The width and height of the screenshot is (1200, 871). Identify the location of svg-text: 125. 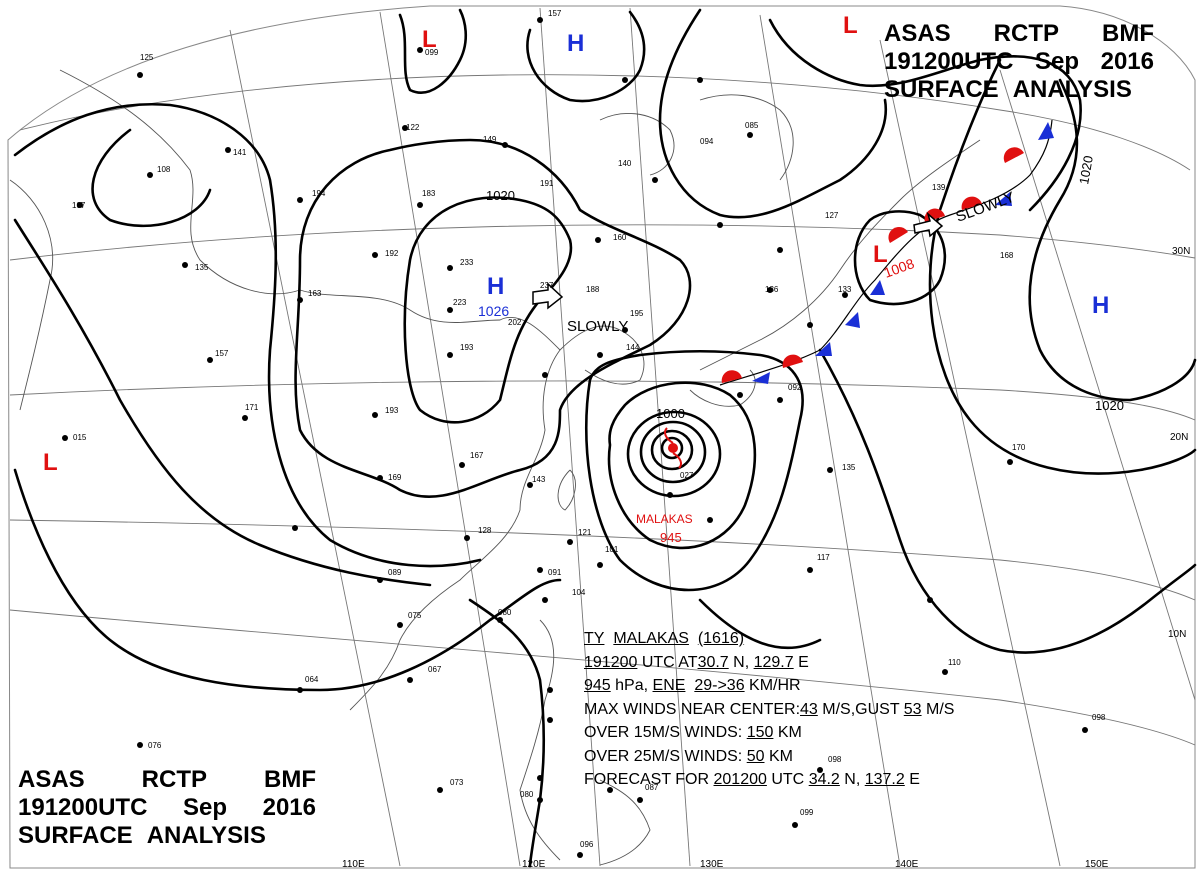
(147, 57).